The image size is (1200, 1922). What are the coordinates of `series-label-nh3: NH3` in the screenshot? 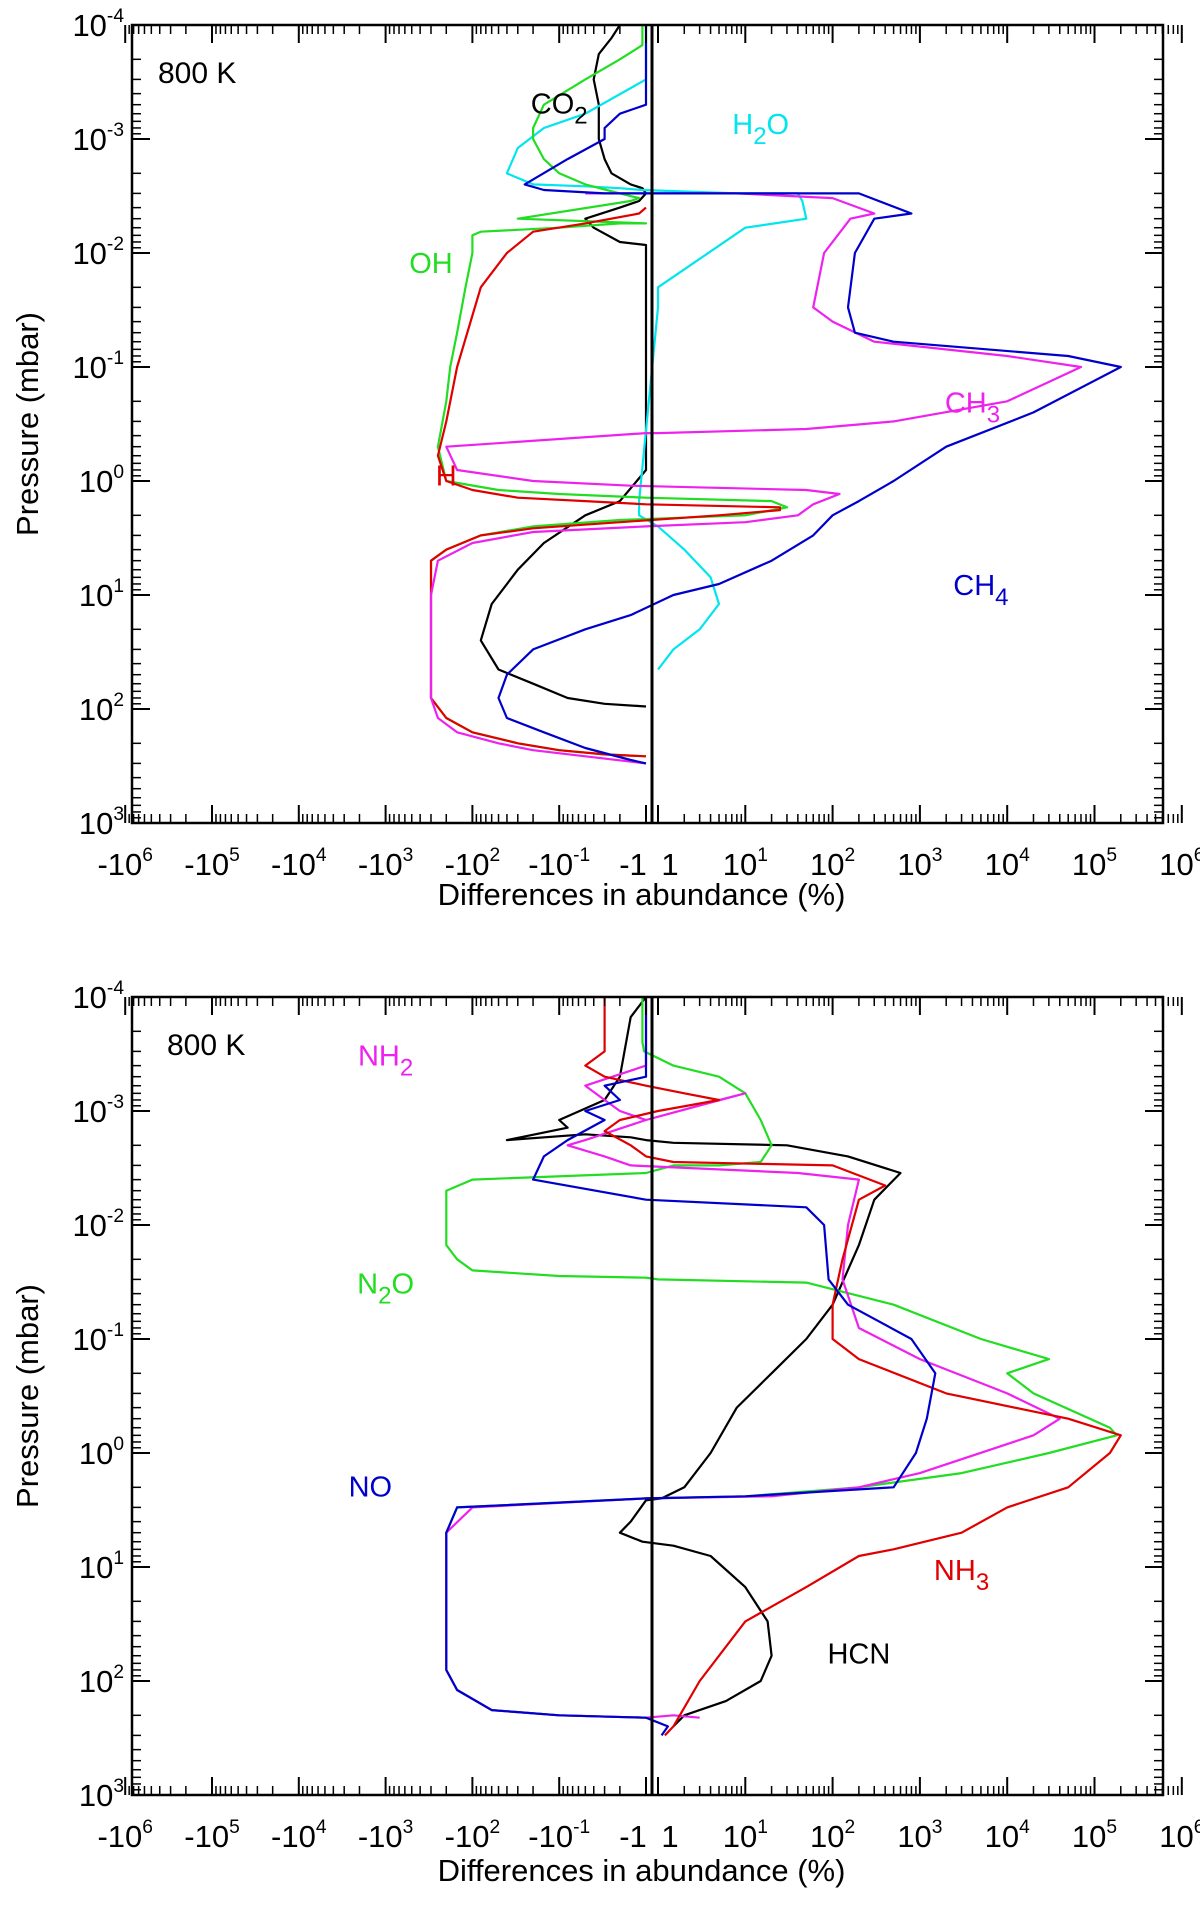 It's located at (961, 1575).